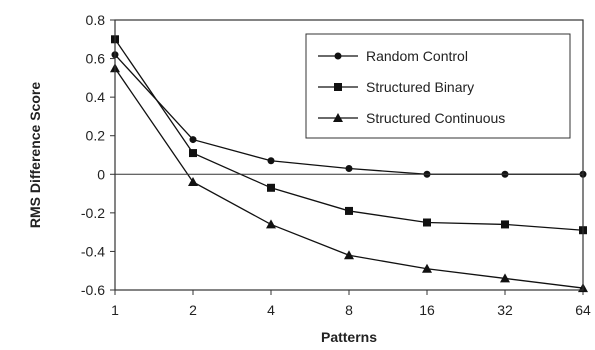 The height and width of the screenshot is (350, 595). What do you see at coordinates (417, 56) in the screenshot?
I see `legend-label: Random Control` at bounding box center [417, 56].